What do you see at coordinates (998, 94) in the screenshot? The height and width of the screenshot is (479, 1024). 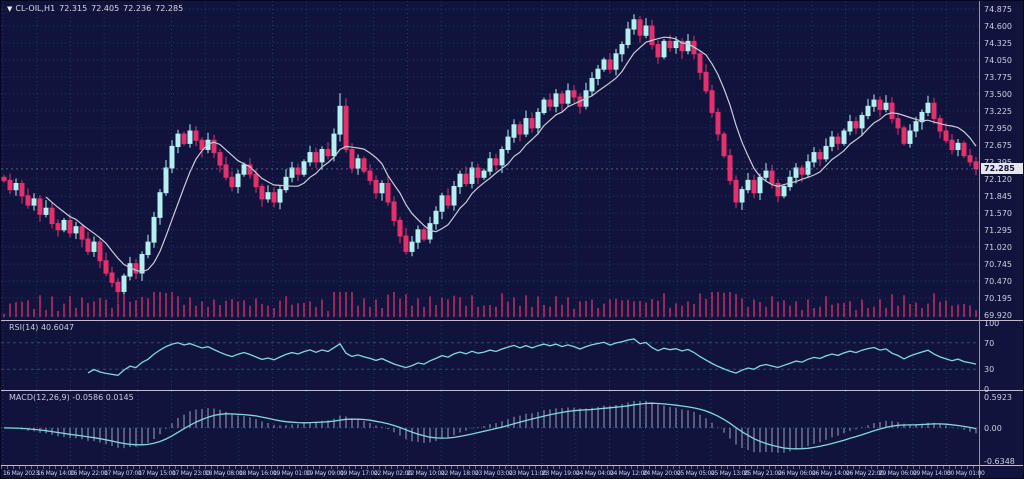 I see `price-axis-label: 73.500` at bounding box center [998, 94].